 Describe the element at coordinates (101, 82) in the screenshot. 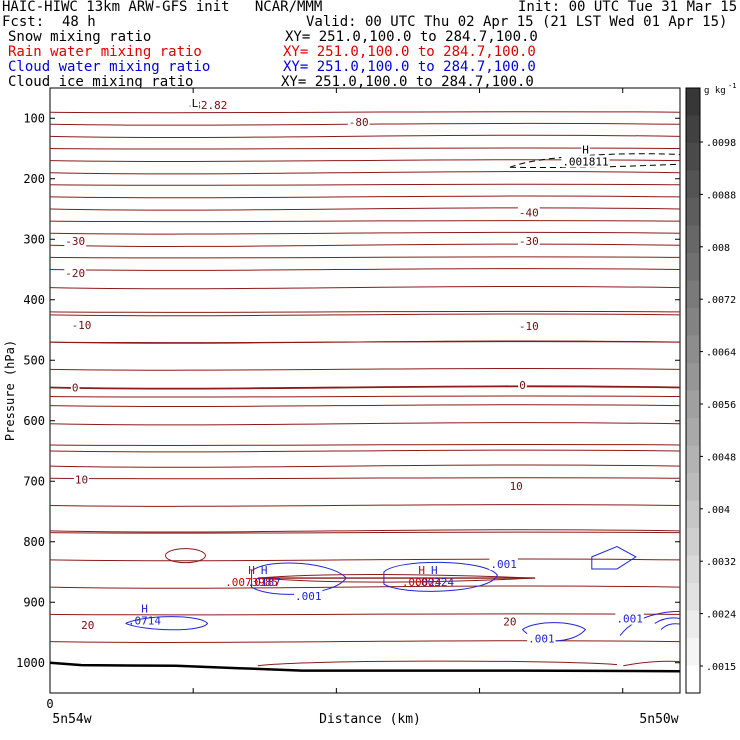

I see `field-cloud-ice-name: Cloud ice mixing ratio` at that location.